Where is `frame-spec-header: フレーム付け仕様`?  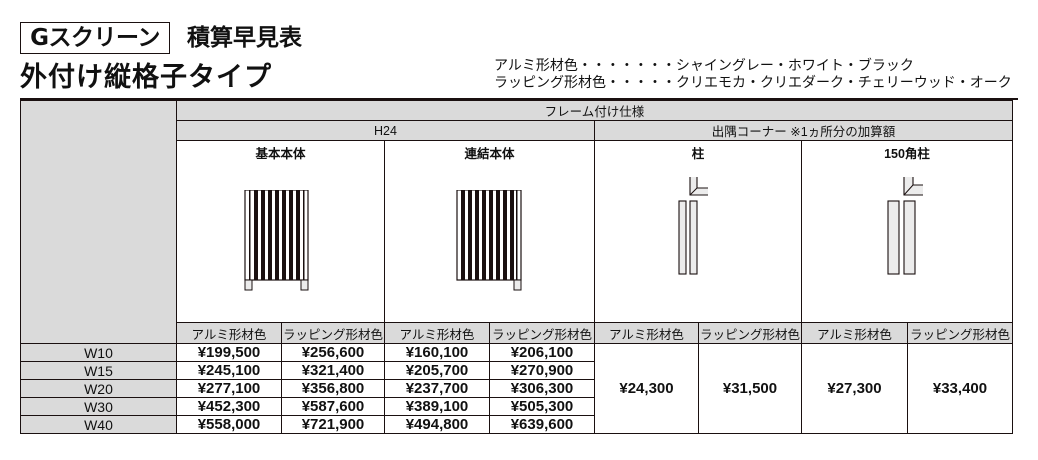
frame-spec-header: フレーム付け仕様 is located at coordinates (594, 110).